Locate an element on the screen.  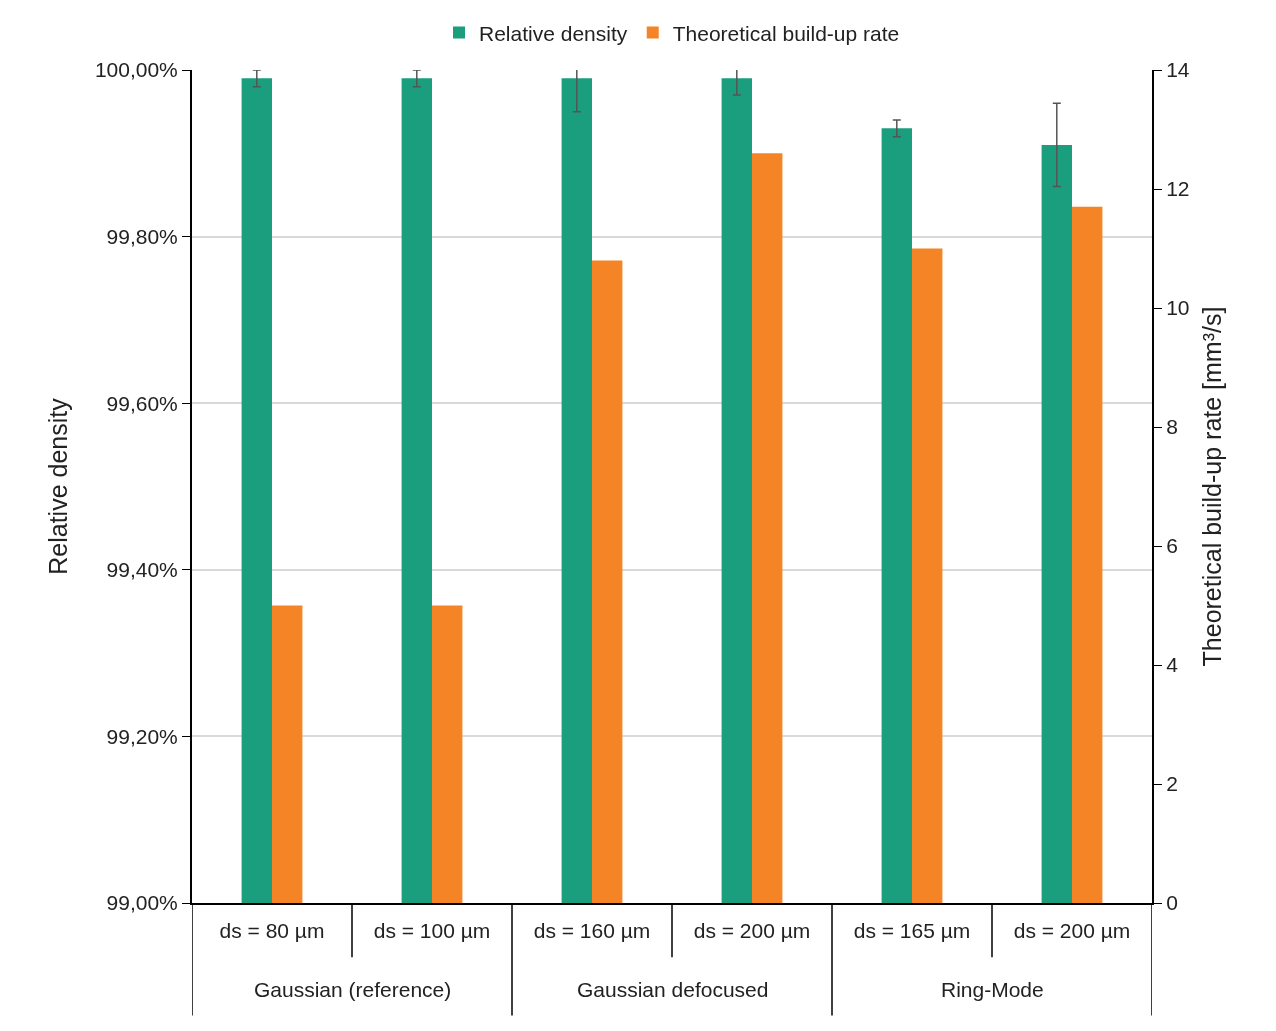
x-tick-label: ds = 160 µm is located at coordinates (592, 931).